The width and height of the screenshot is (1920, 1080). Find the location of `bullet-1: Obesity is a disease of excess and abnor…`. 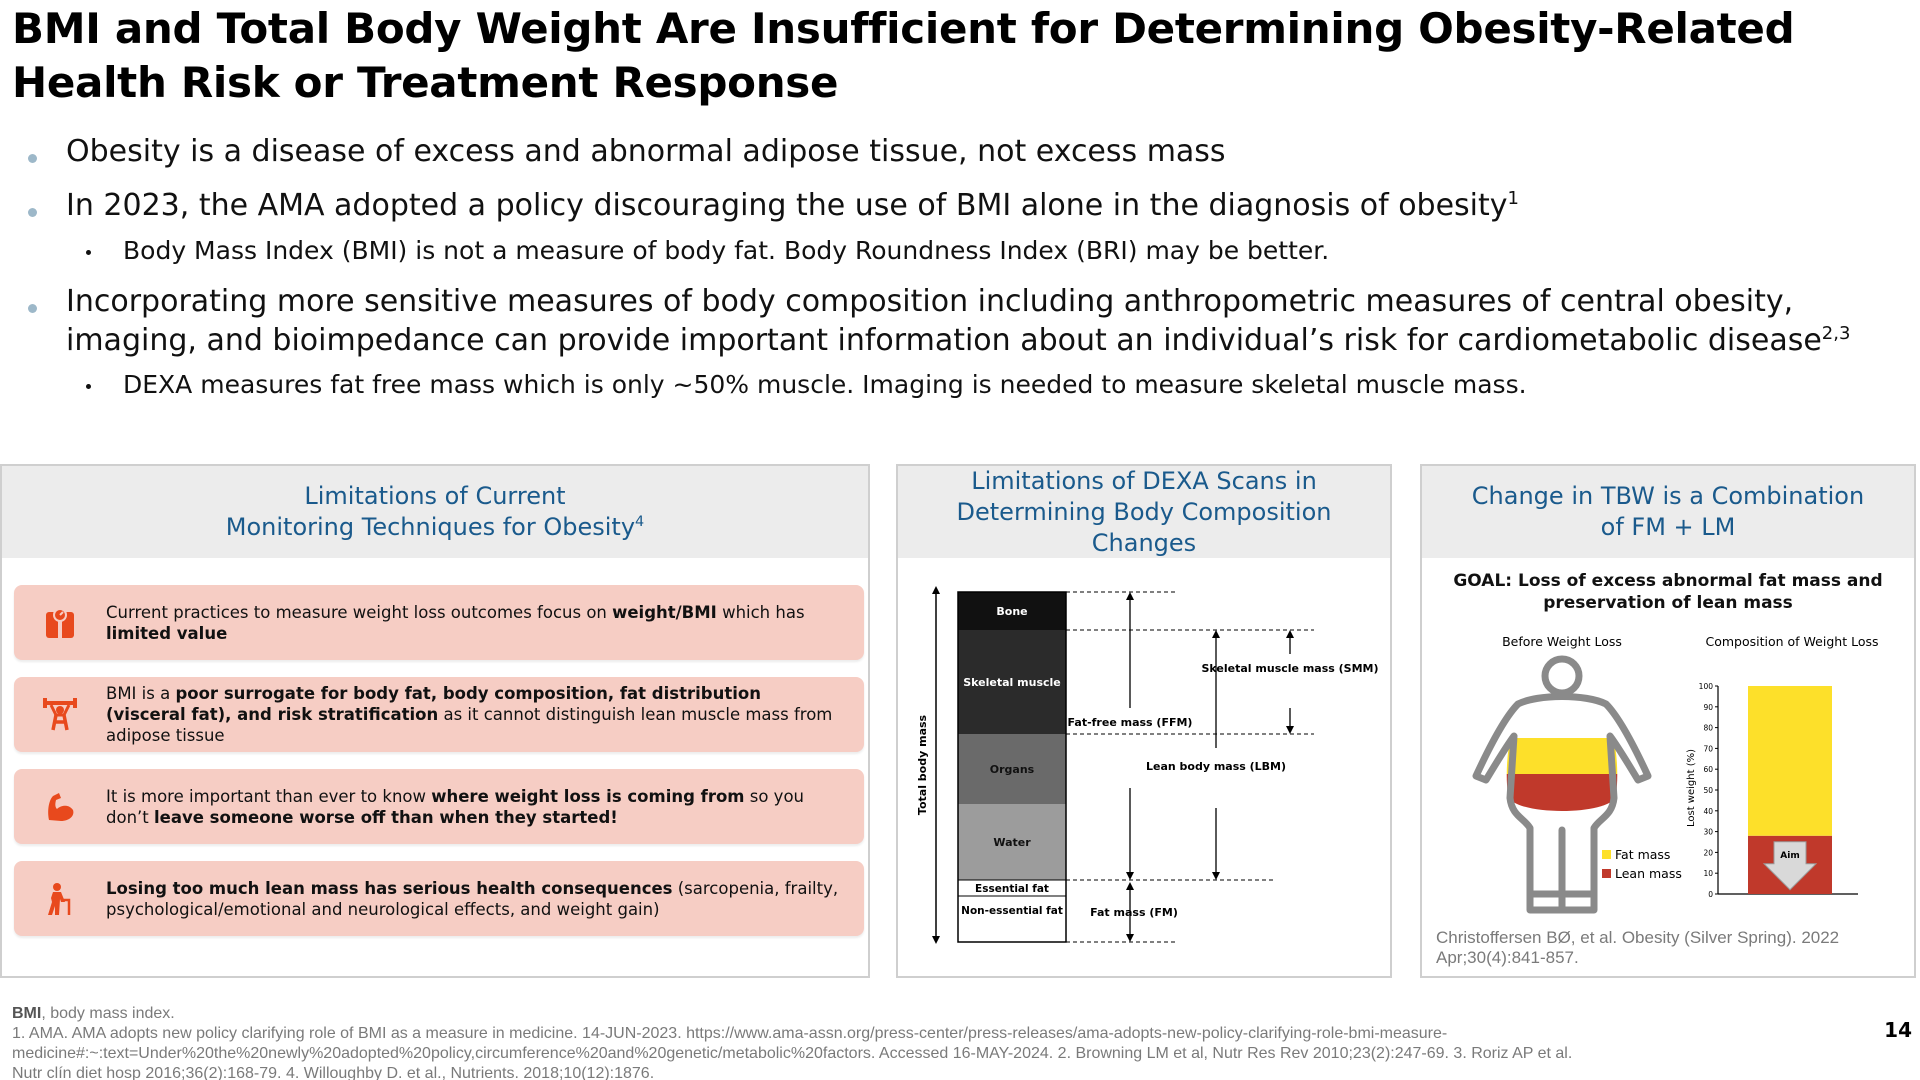

bullet-1: Obesity is a disease of excess and abnor… is located at coordinates (966, 152).